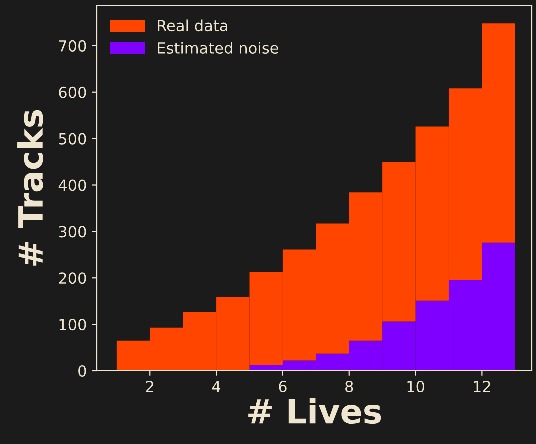 The image size is (536, 444). I want to click on x-tick-label: 6, so click(283, 386).